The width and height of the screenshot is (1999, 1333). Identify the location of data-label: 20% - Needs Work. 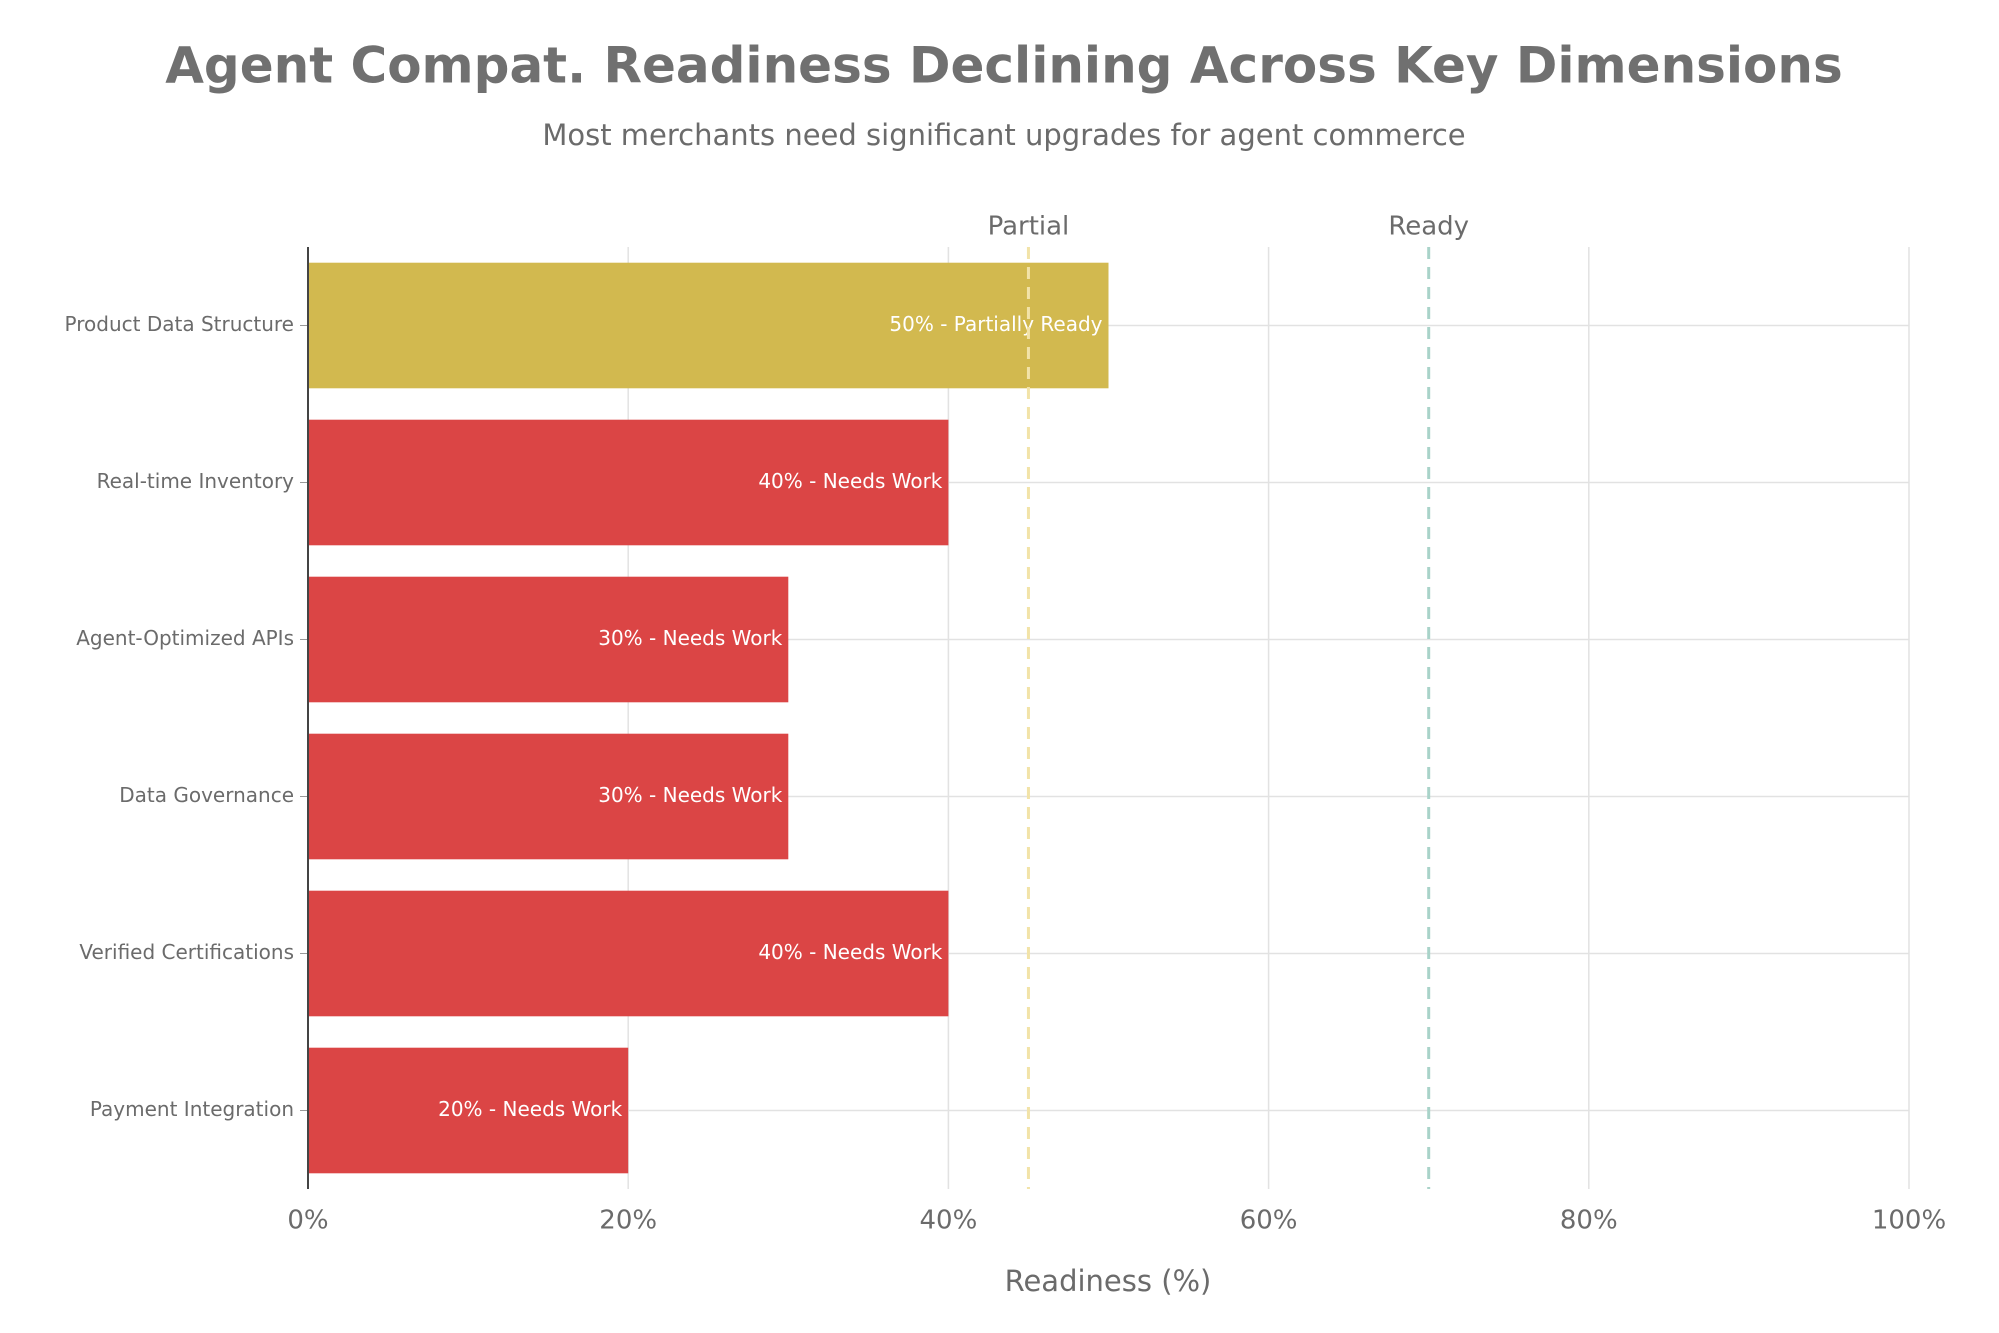
(530, 1109).